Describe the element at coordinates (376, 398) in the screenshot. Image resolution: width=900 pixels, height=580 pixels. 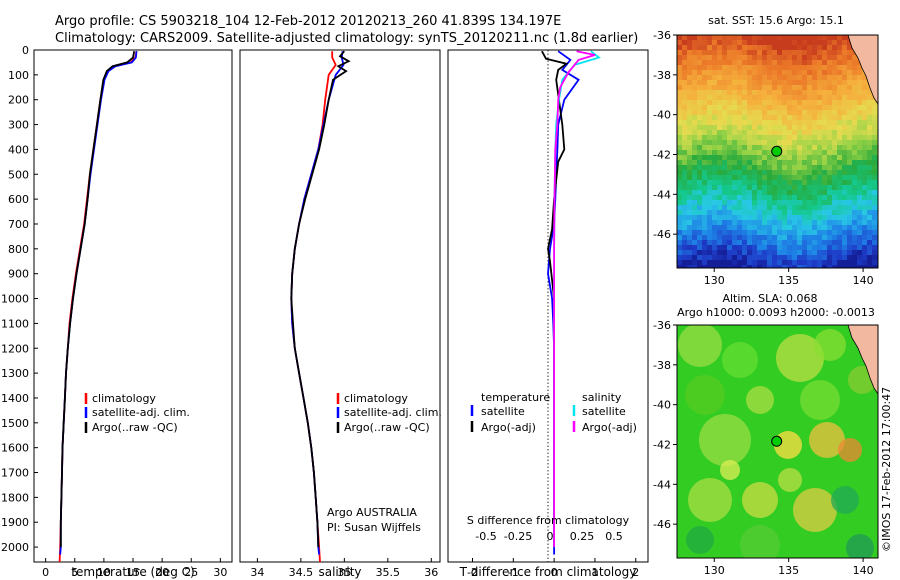
I see `legend-climatology-label: climatology` at that location.